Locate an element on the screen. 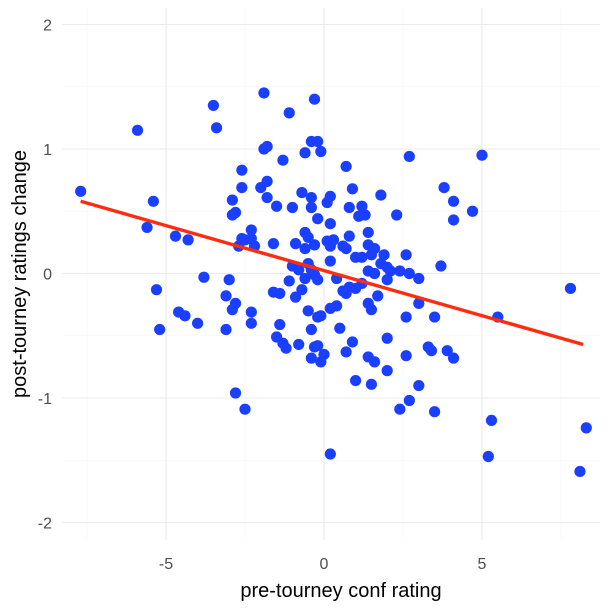  y-tick-label: -2 is located at coordinates (45, 524).